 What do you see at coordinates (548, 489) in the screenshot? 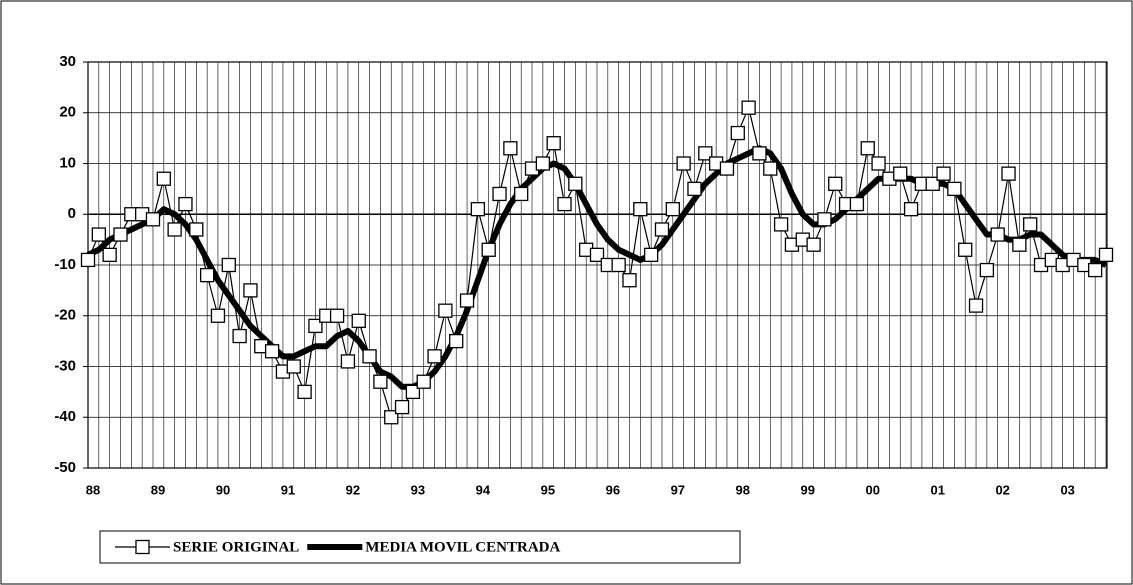
I see `x-tick-label: 95` at bounding box center [548, 489].